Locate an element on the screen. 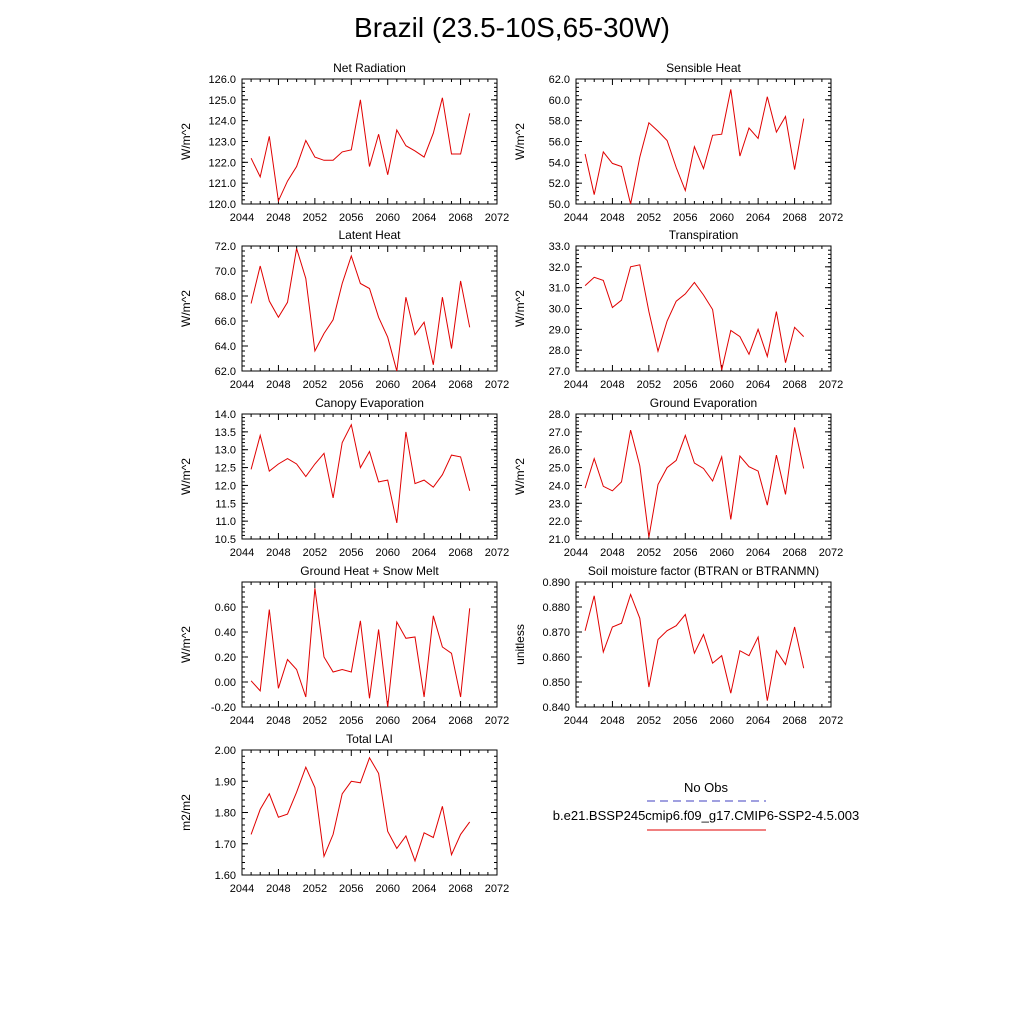 The height and width of the screenshot is (1024, 1024). y-tick-label: 58.0 is located at coordinates (559, 122).